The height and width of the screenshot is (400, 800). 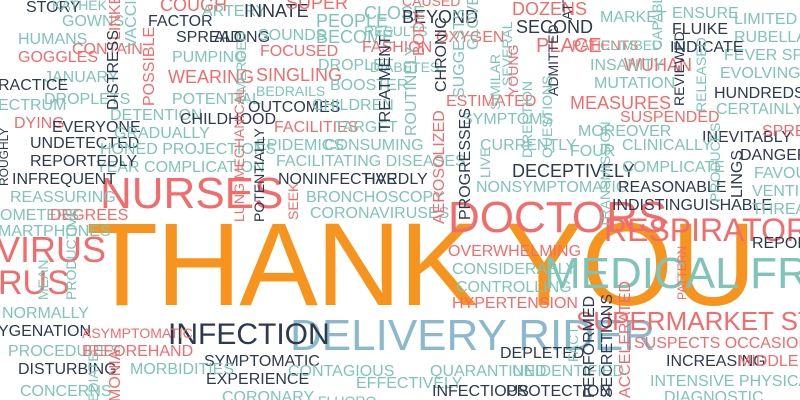 What do you see at coordinates (45, 313) in the screenshot?
I see `word-normally: NORMALLY` at bounding box center [45, 313].